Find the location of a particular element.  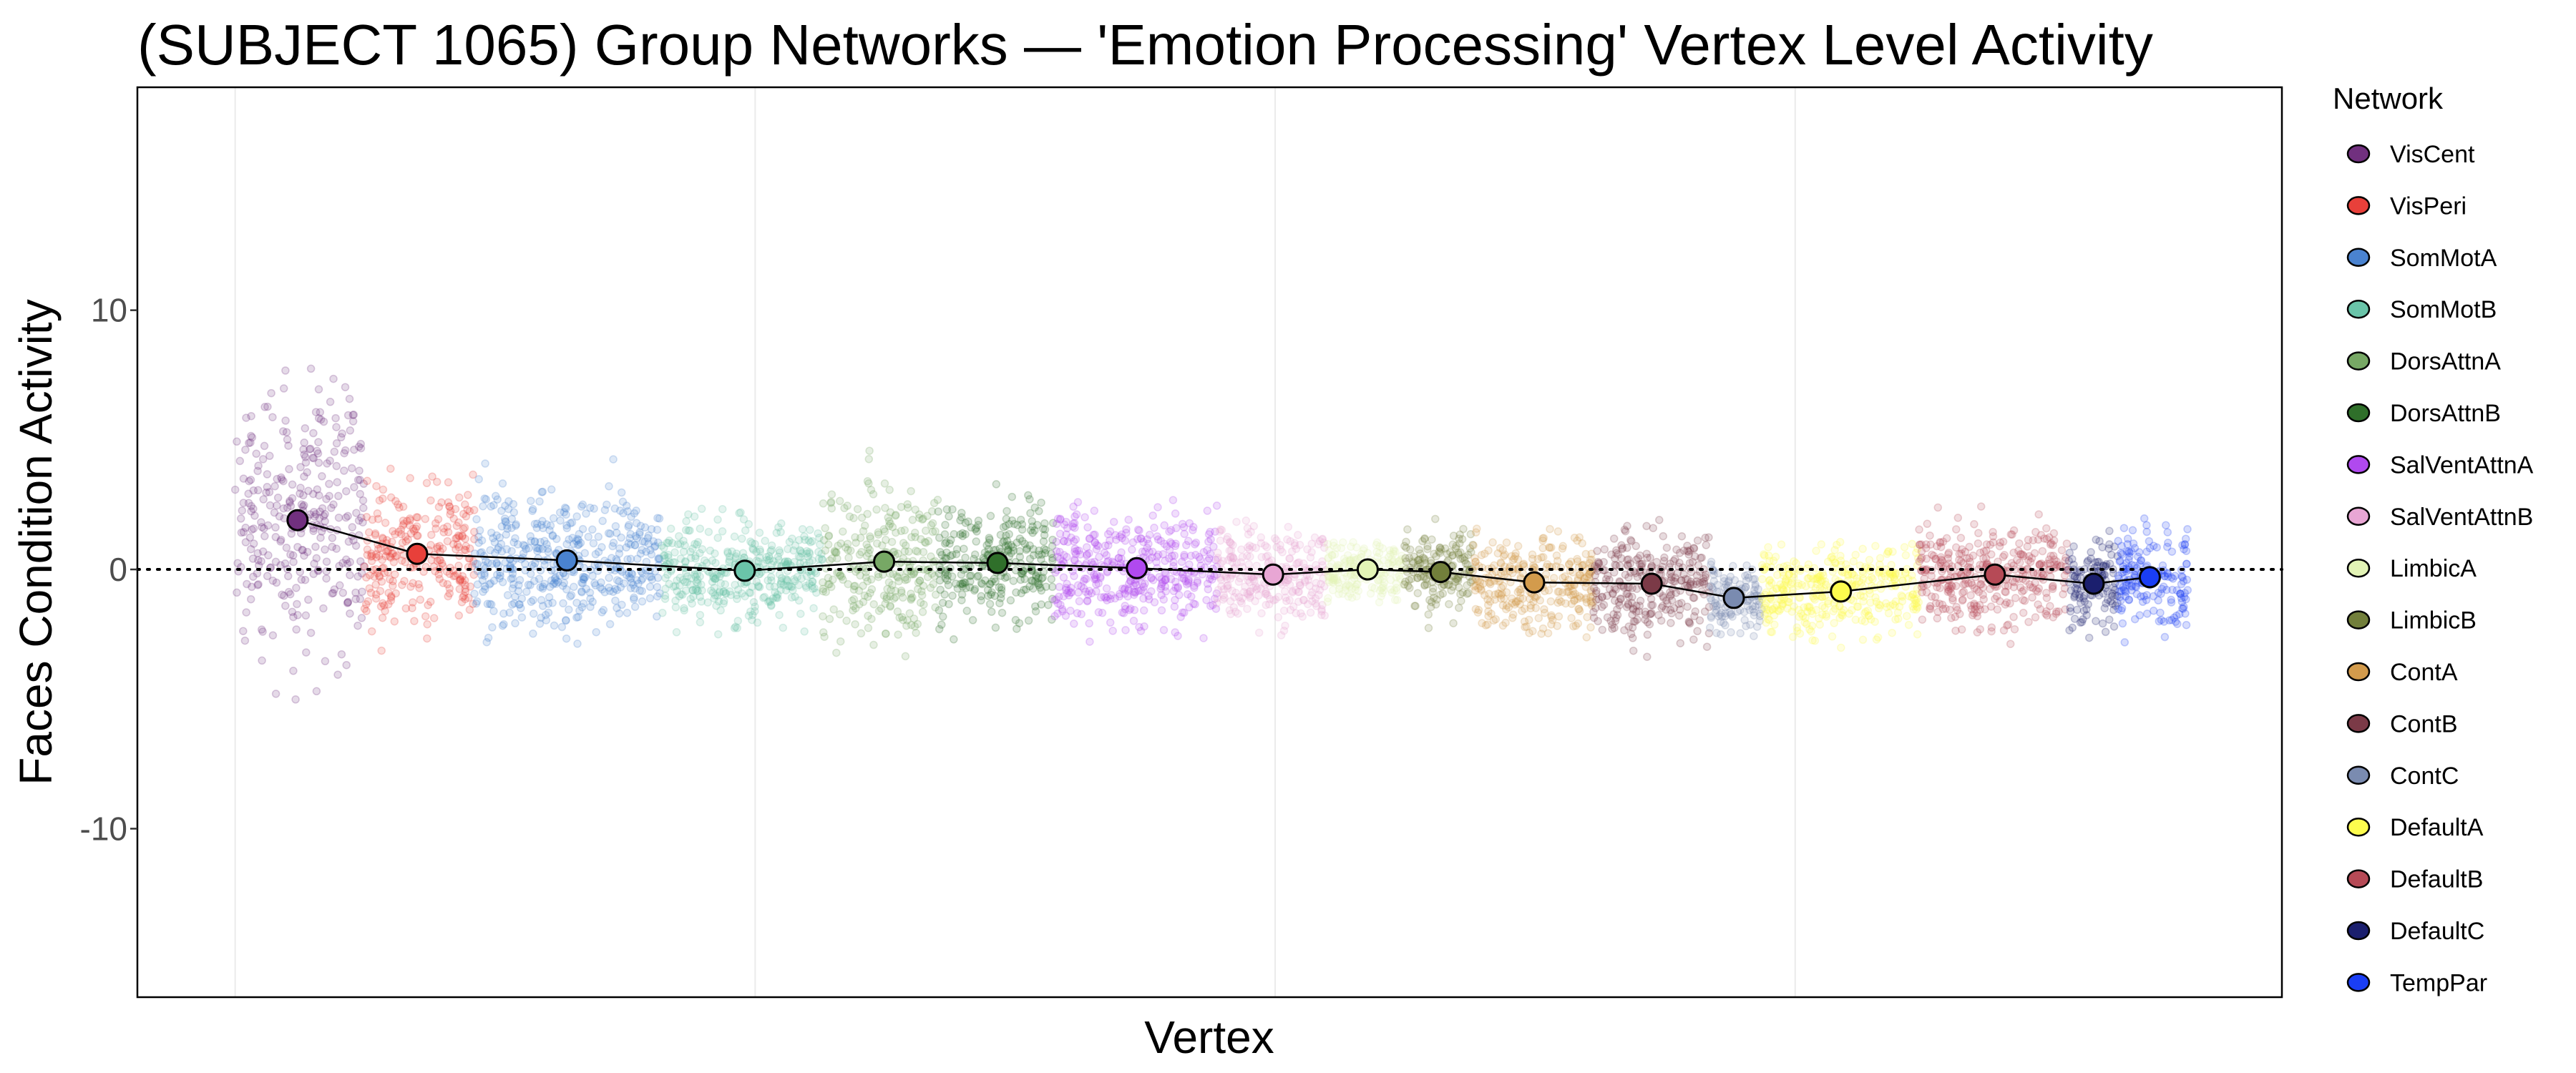

mean-marker-defaulta is located at coordinates (1841, 591).